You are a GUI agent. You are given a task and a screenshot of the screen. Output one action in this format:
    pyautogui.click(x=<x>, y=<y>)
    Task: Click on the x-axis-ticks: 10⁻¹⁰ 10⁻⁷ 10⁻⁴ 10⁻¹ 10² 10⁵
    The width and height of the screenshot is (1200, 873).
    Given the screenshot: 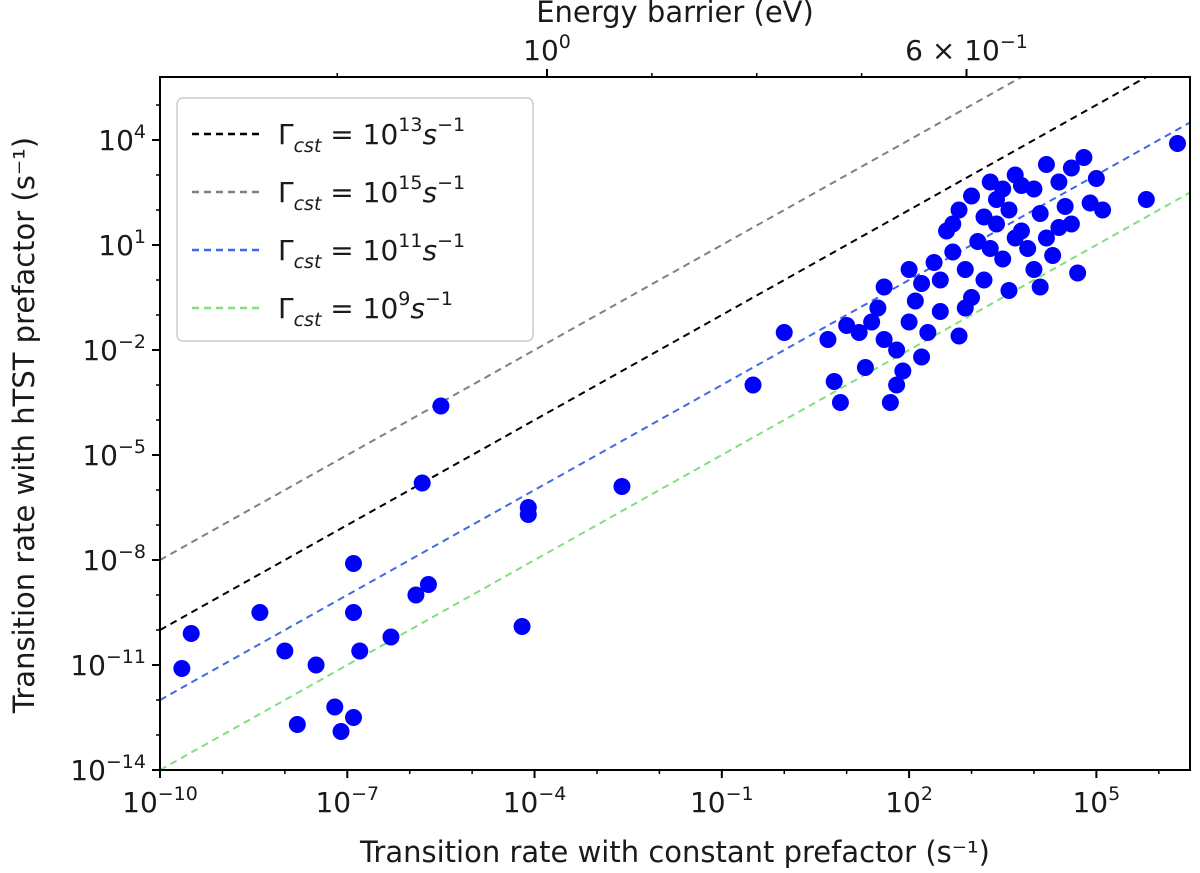 What is the action you would take?
    pyautogui.click(x=641, y=794)
    